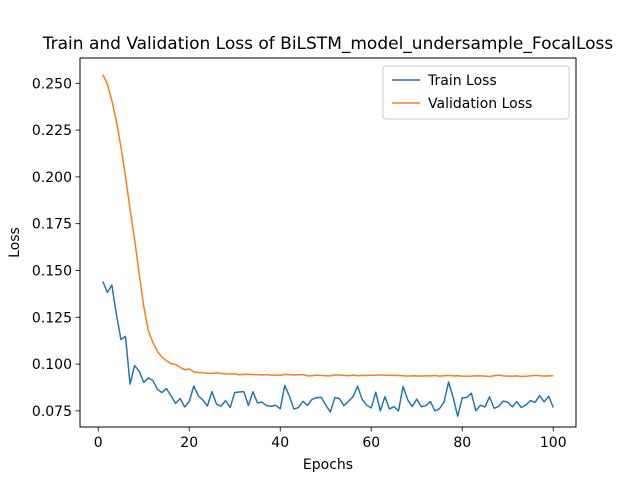  What do you see at coordinates (52, 225) in the screenshot?
I see `y-tick-label: 0.175` at bounding box center [52, 225].